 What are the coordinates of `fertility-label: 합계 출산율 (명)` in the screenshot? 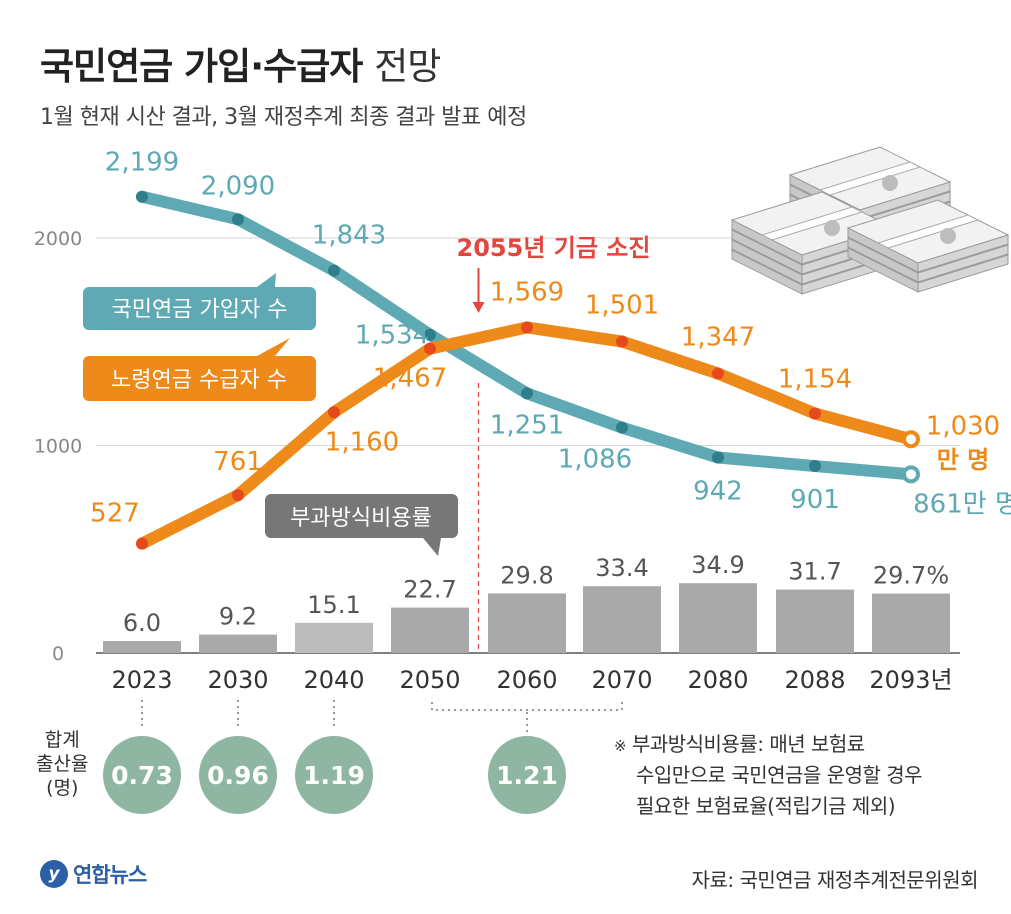 It's located at (62, 764).